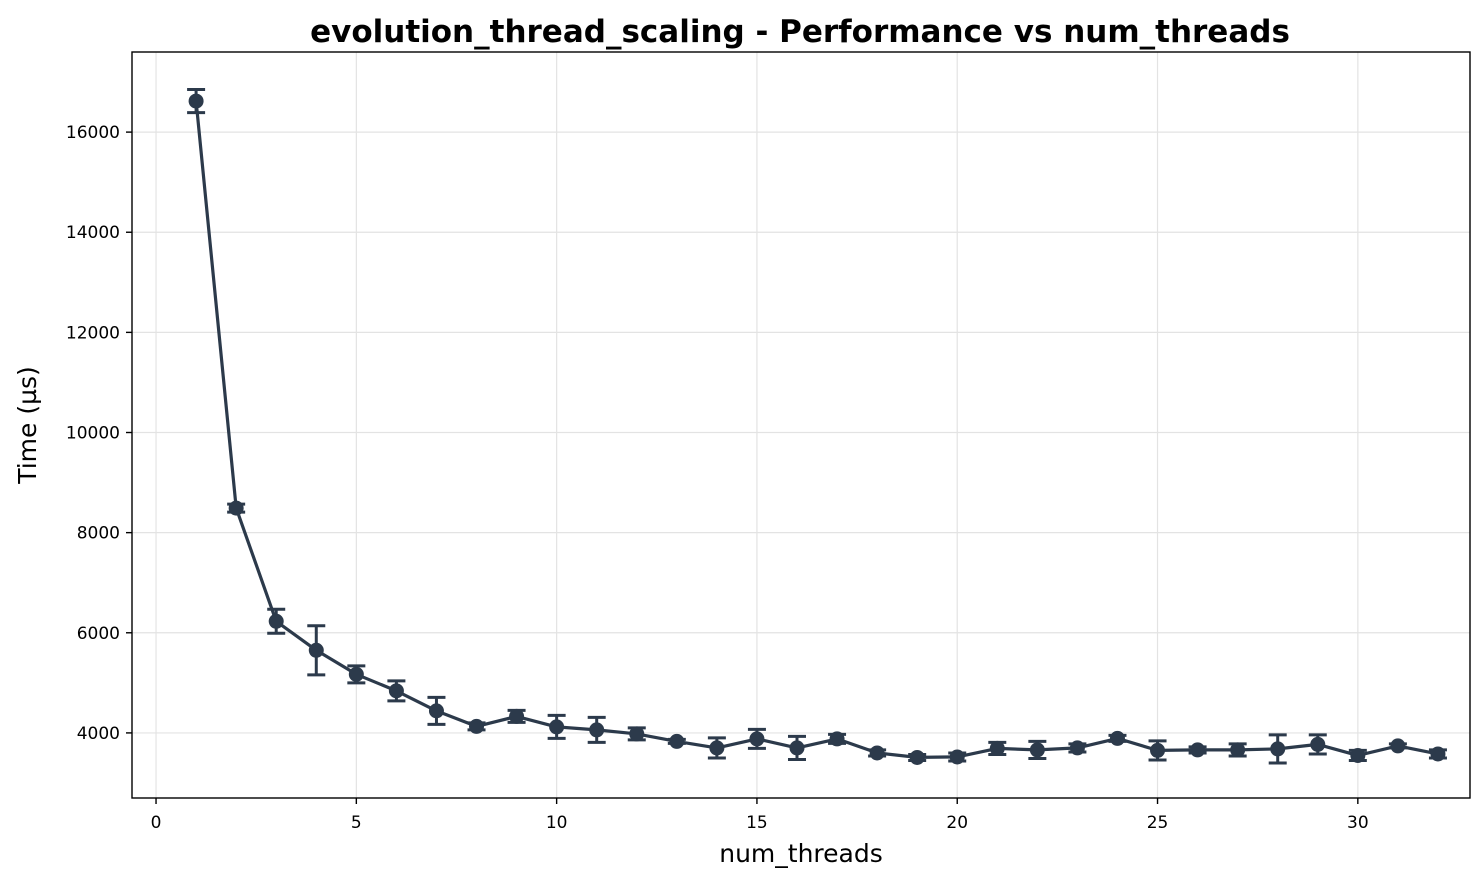 The image size is (1484, 885). Describe the element at coordinates (156, 823) in the screenshot. I see `x-tick-label: 0` at that location.